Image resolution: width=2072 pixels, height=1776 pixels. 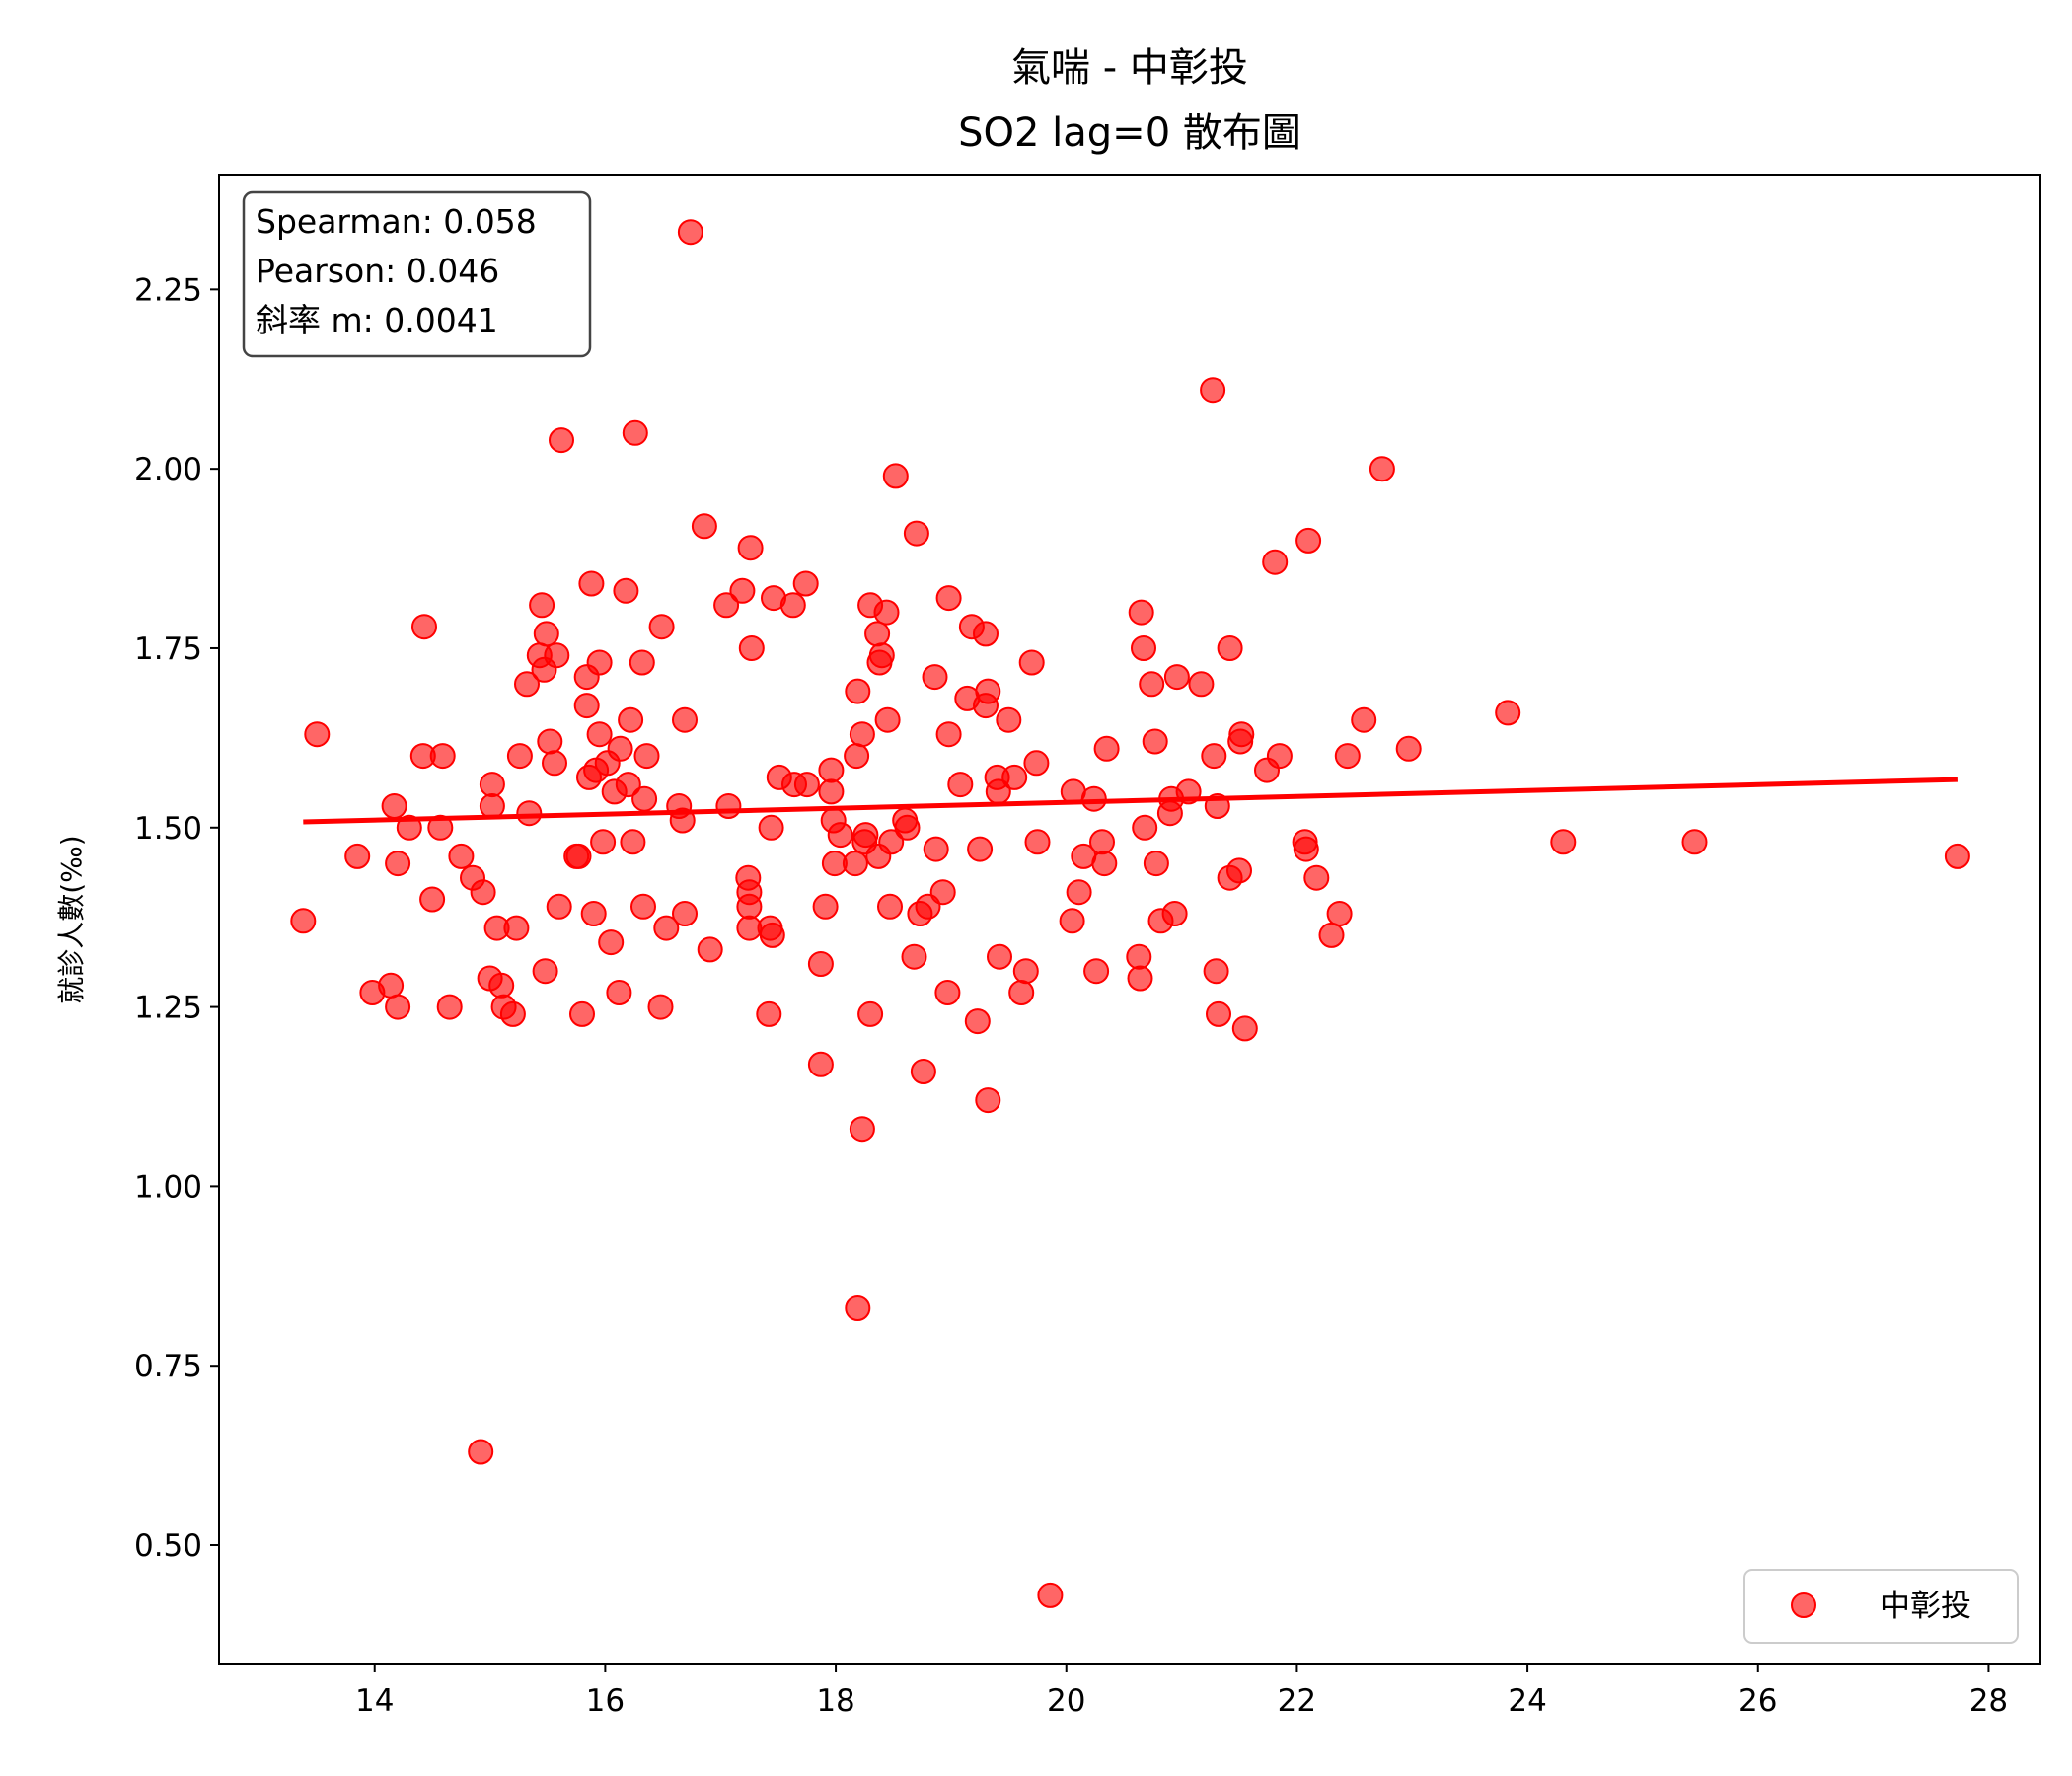 I want to click on legend-frame, so click(x=1881, y=1607).